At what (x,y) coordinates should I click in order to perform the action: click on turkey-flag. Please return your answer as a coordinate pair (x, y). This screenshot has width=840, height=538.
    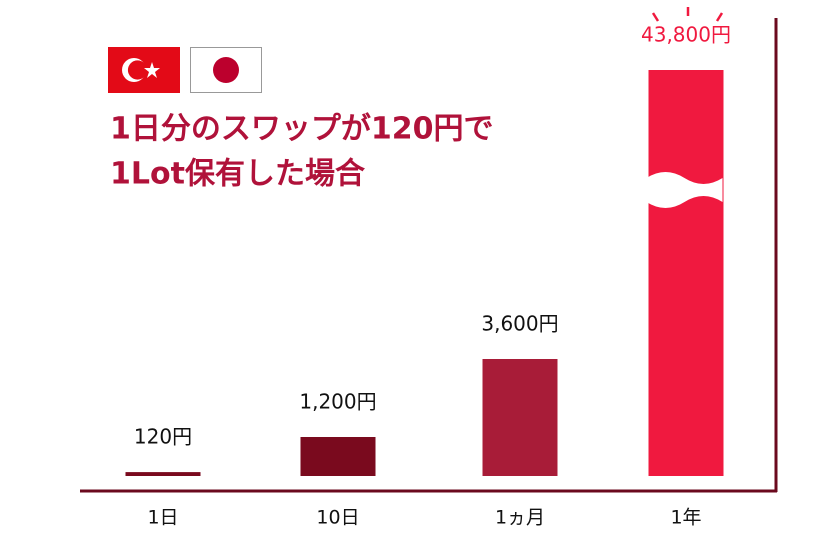
    Looking at the image, I should click on (144, 70).